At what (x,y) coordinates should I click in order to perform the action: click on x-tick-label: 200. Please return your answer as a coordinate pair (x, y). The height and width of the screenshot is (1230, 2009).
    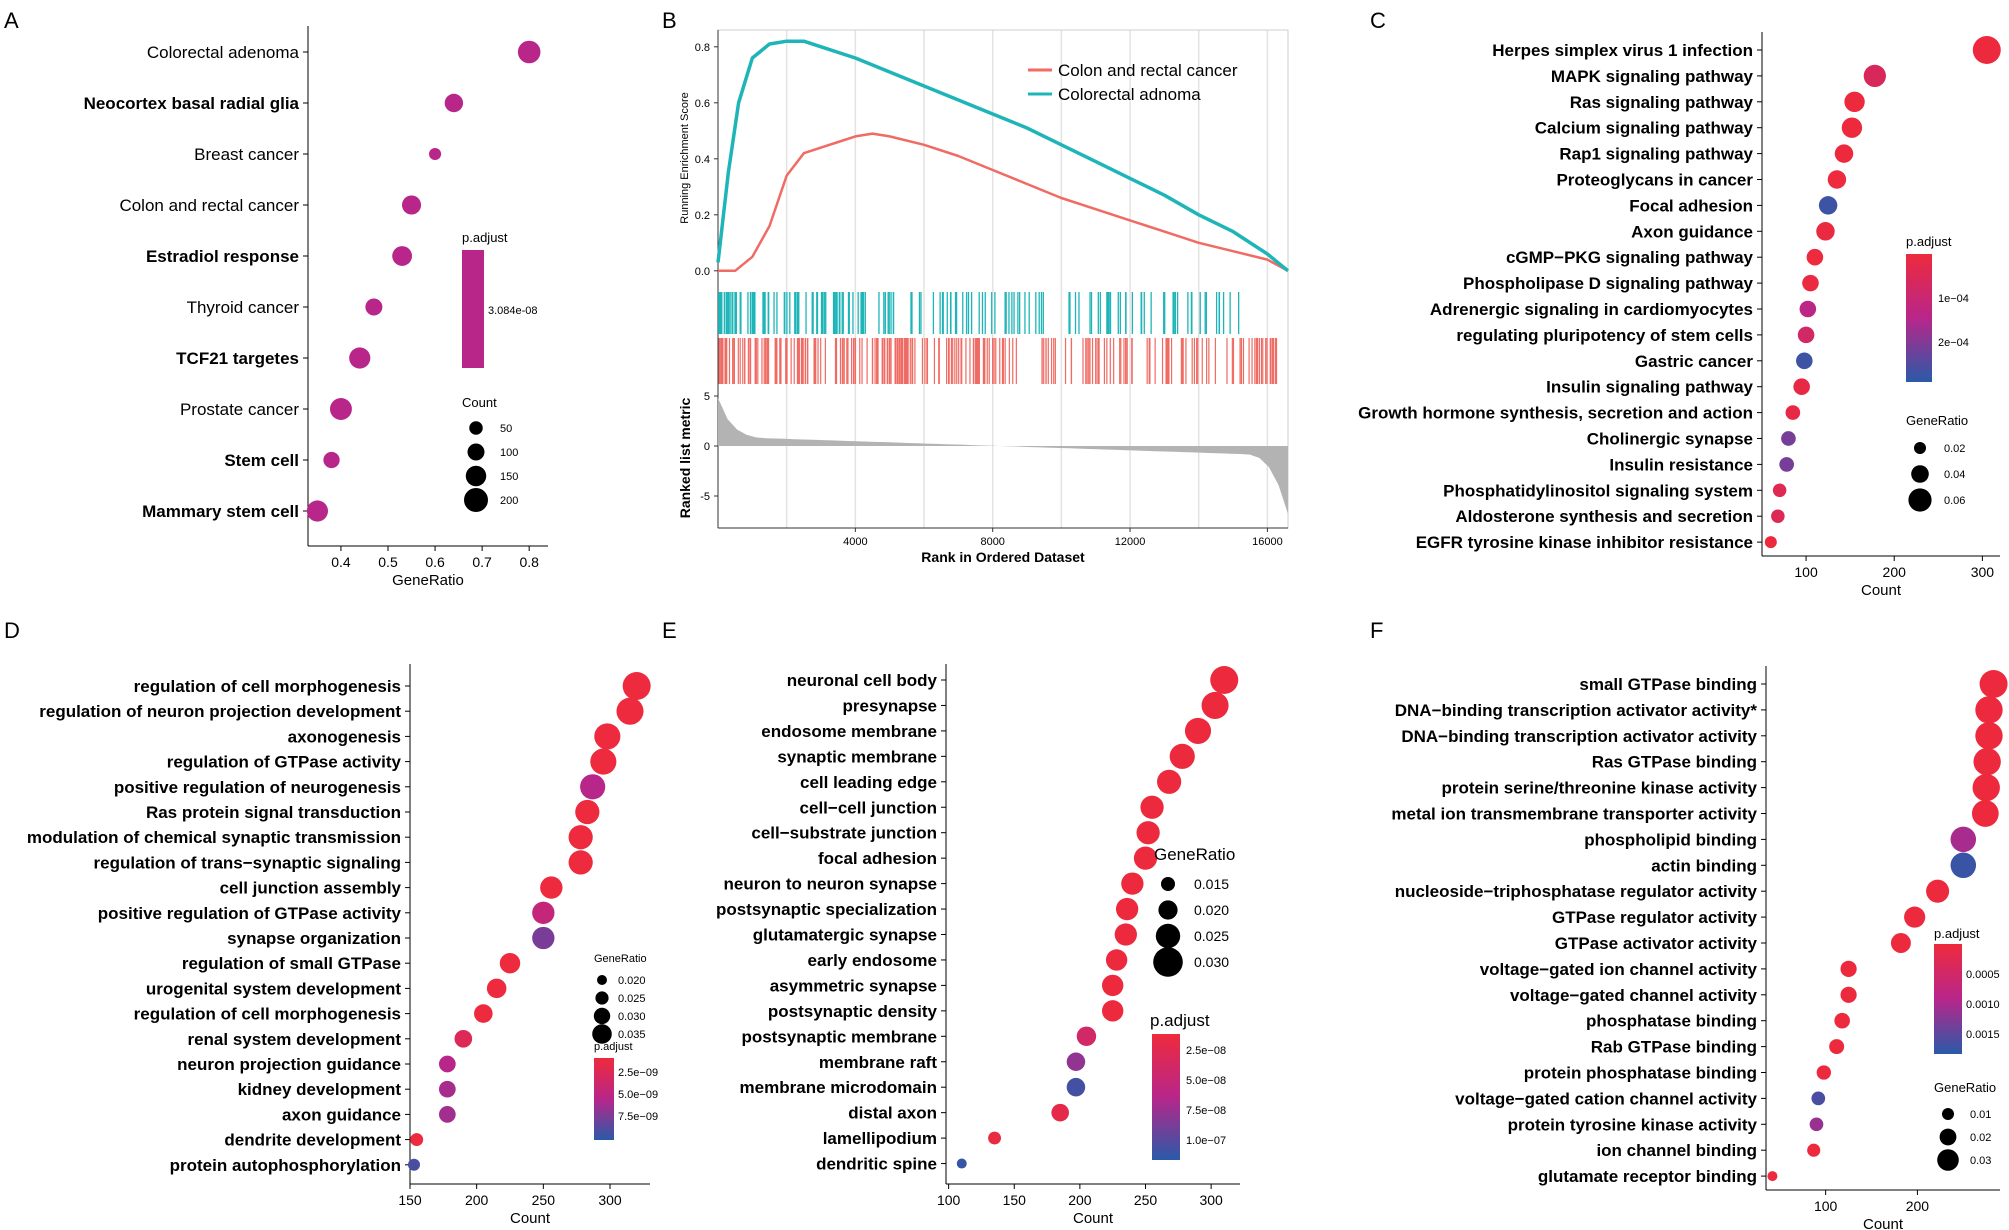
    Looking at the image, I should click on (1080, 1200).